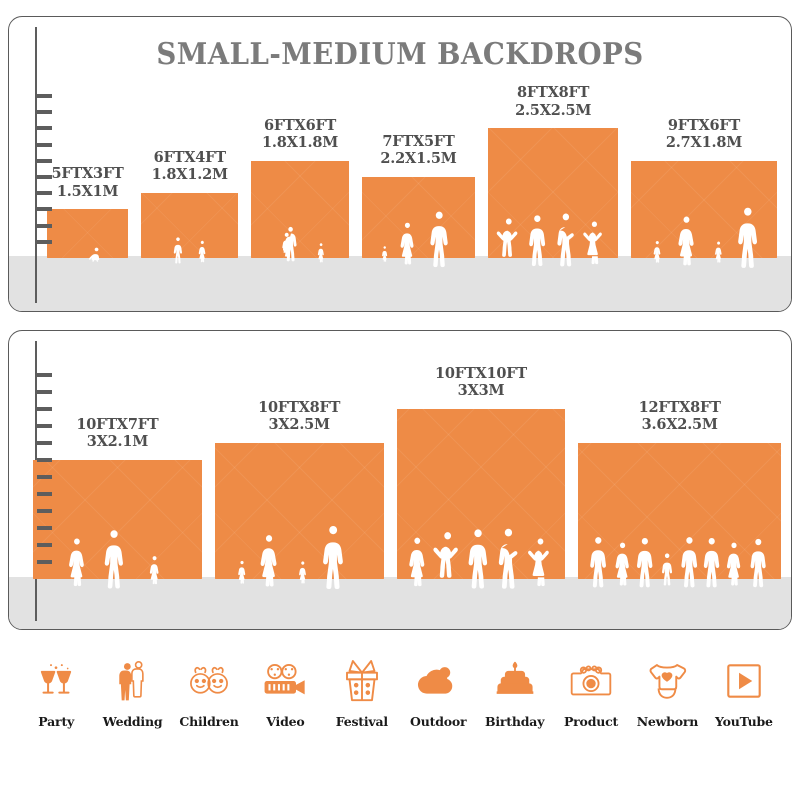  I want to click on use-case-item-youtube: YouTube, so click(744, 692).